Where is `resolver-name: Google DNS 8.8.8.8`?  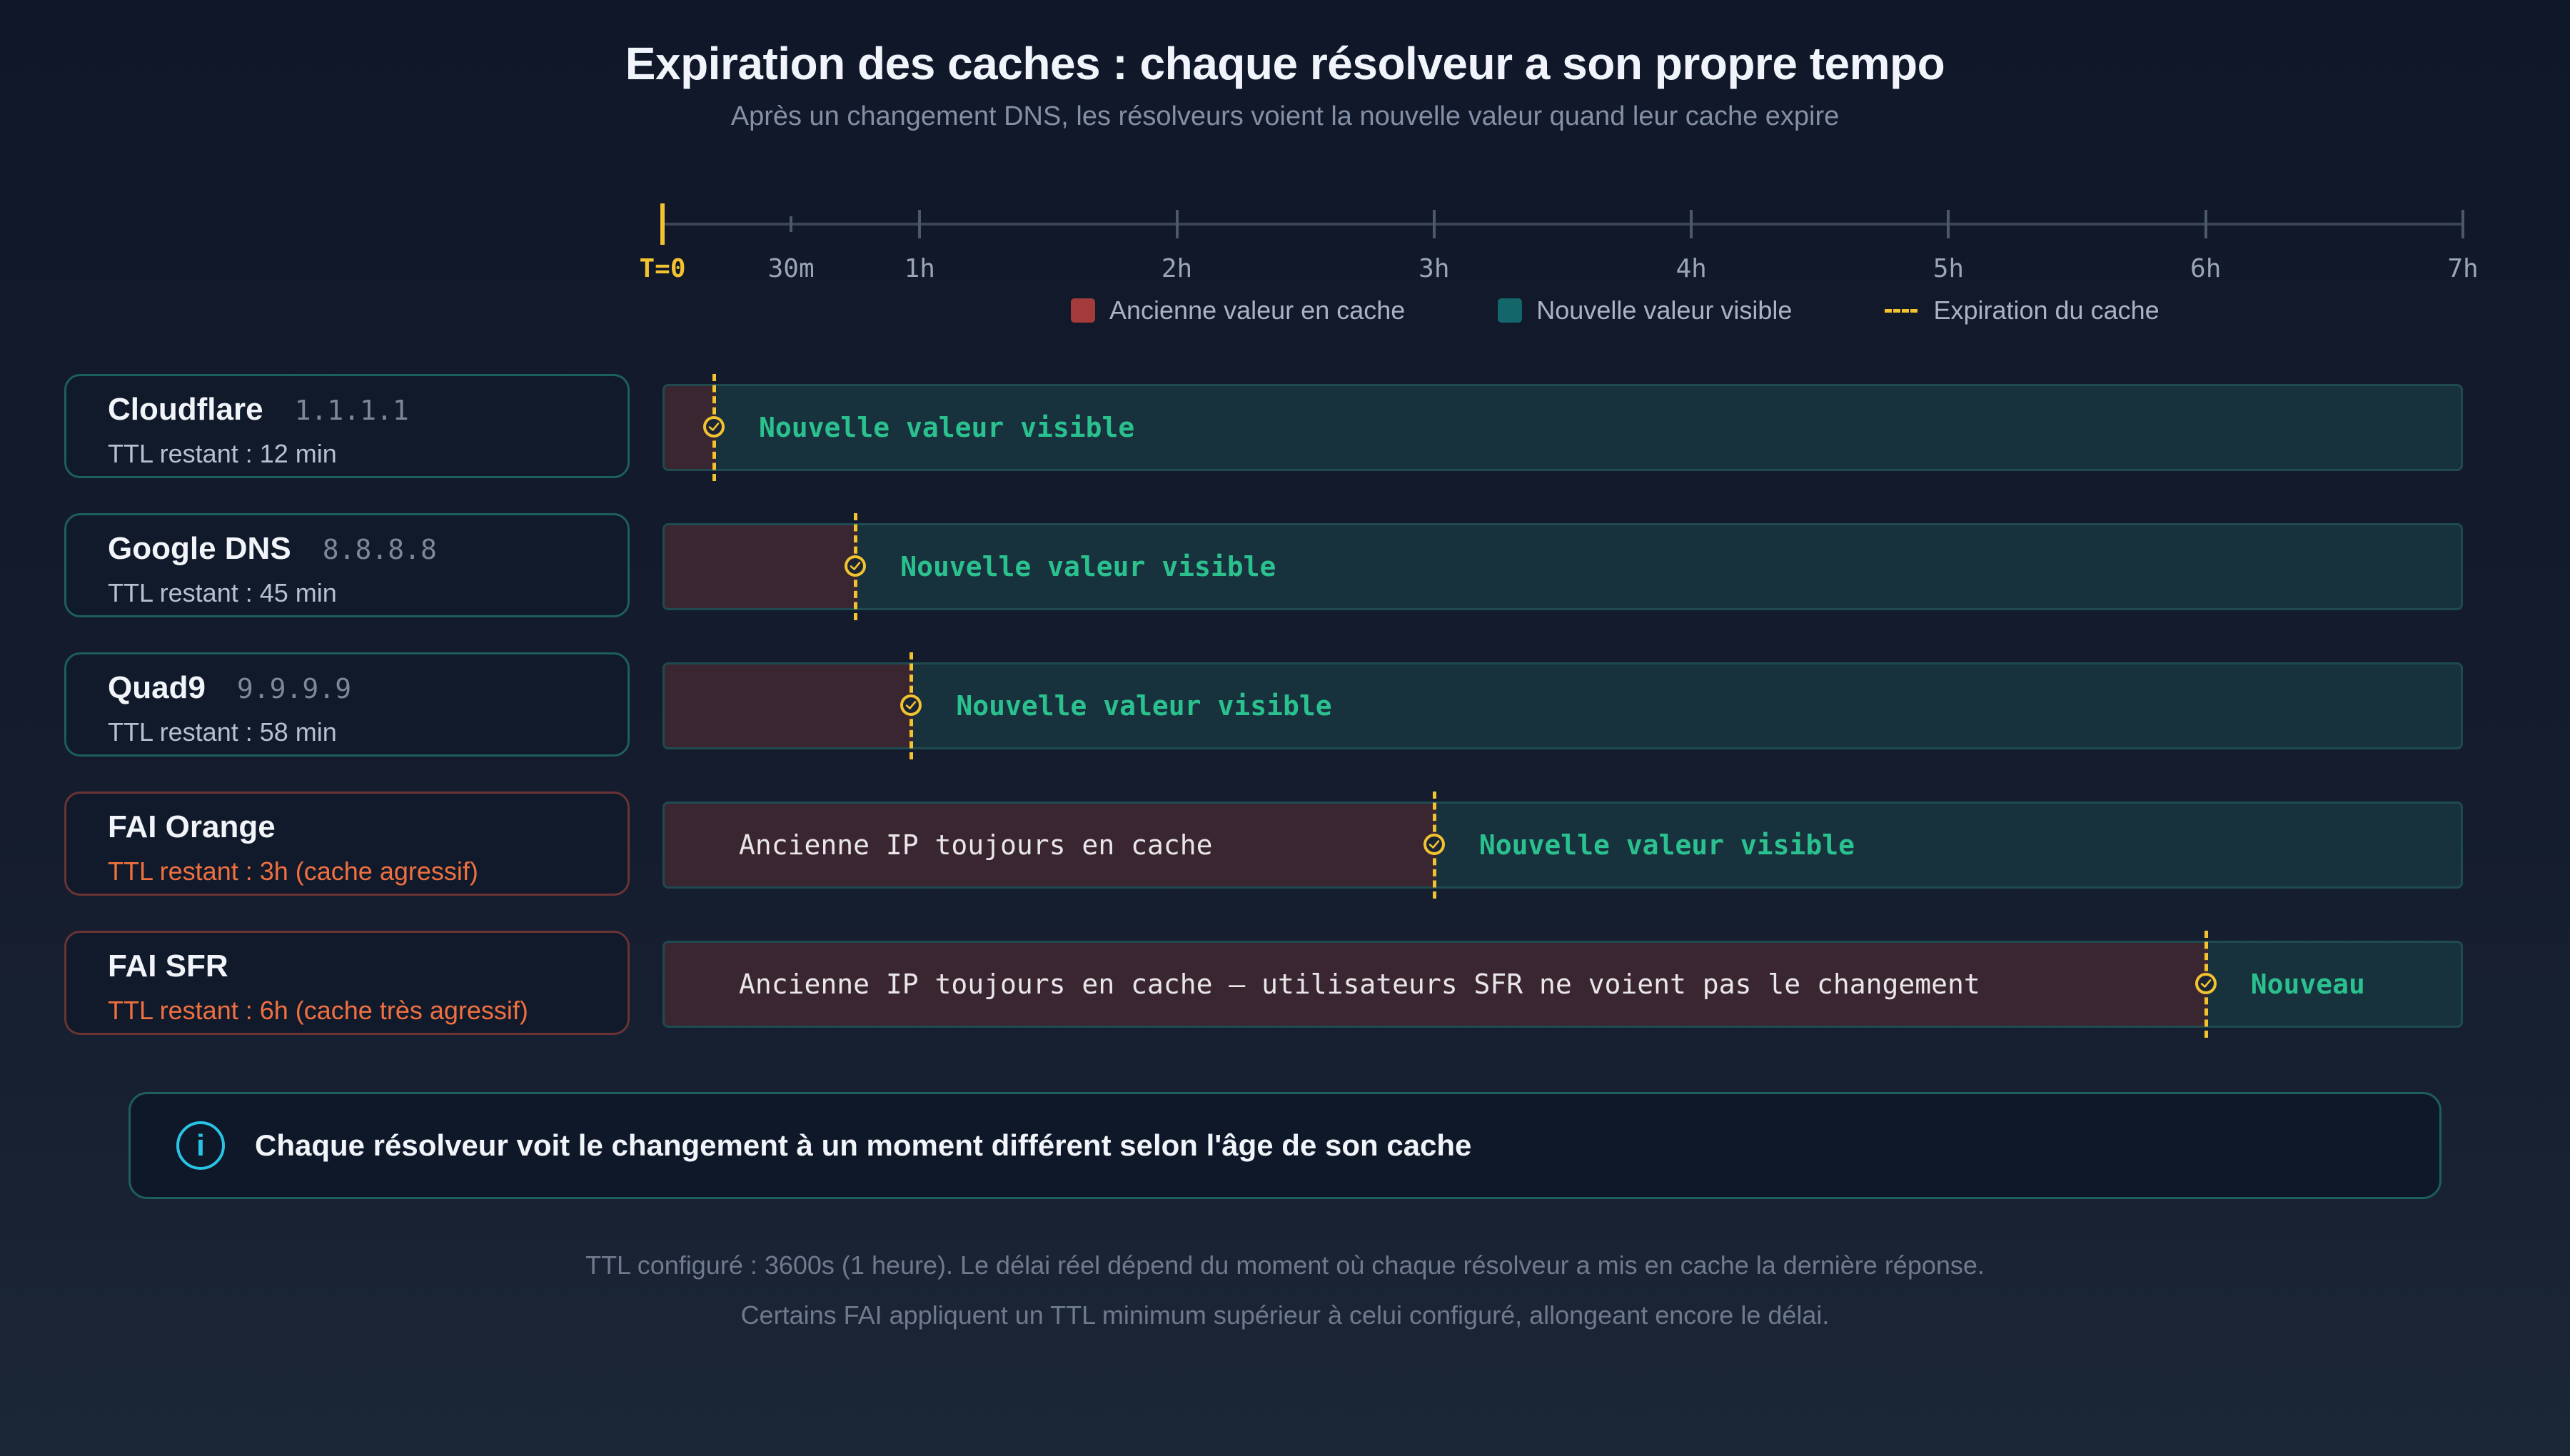
resolver-name: Google DNS 8.8.8.8 is located at coordinates (272, 549).